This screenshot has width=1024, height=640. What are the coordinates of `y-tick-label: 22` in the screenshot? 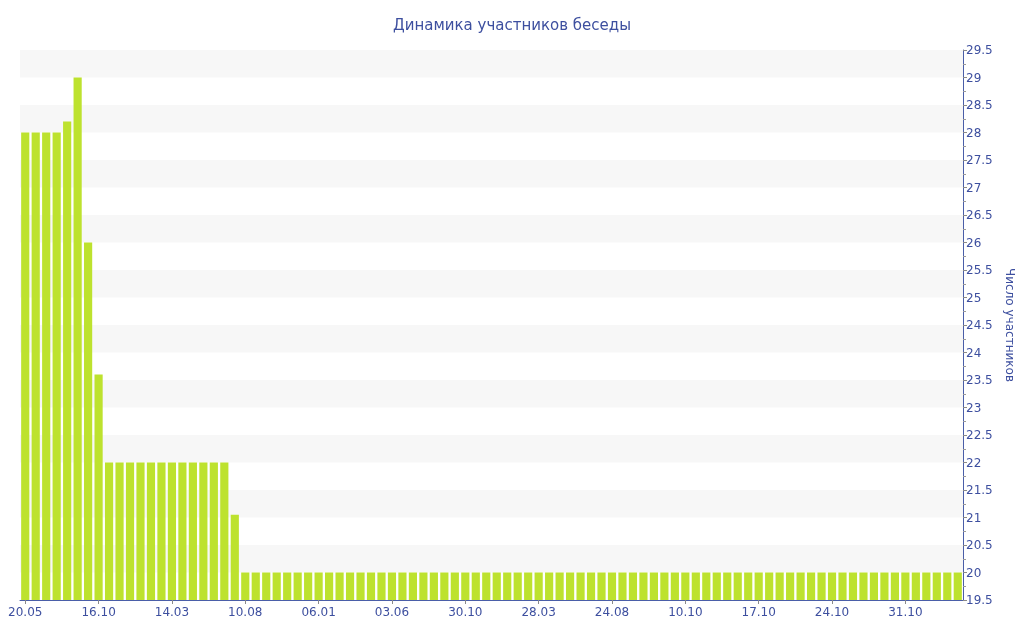 It's located at (974, 462).